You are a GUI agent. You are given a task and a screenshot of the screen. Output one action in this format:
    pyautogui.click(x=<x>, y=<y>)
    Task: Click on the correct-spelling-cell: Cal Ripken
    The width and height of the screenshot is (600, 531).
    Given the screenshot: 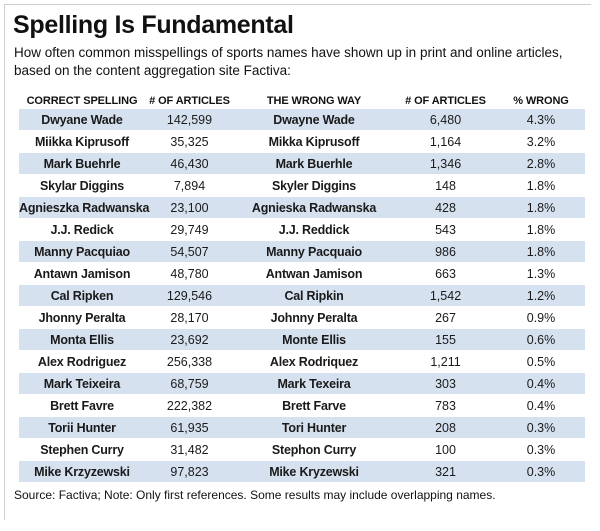 What is the action you would take?
    pyautogui.click(x=82, y=295)
    